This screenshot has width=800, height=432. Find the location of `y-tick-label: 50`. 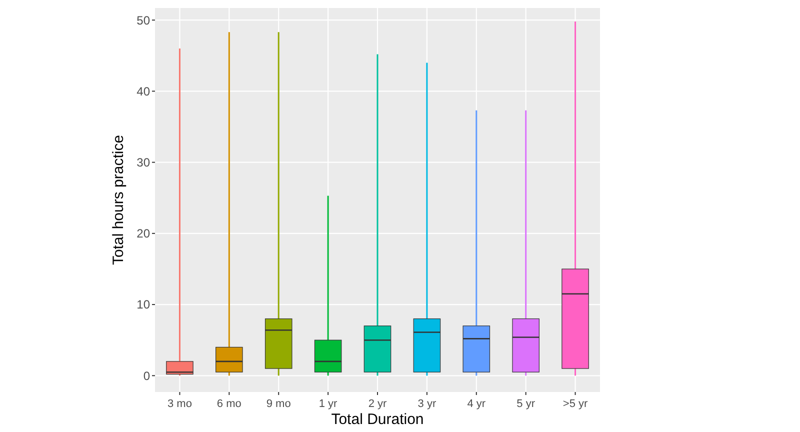

y-tick-label: 50 is located at coordinates (143, 20).